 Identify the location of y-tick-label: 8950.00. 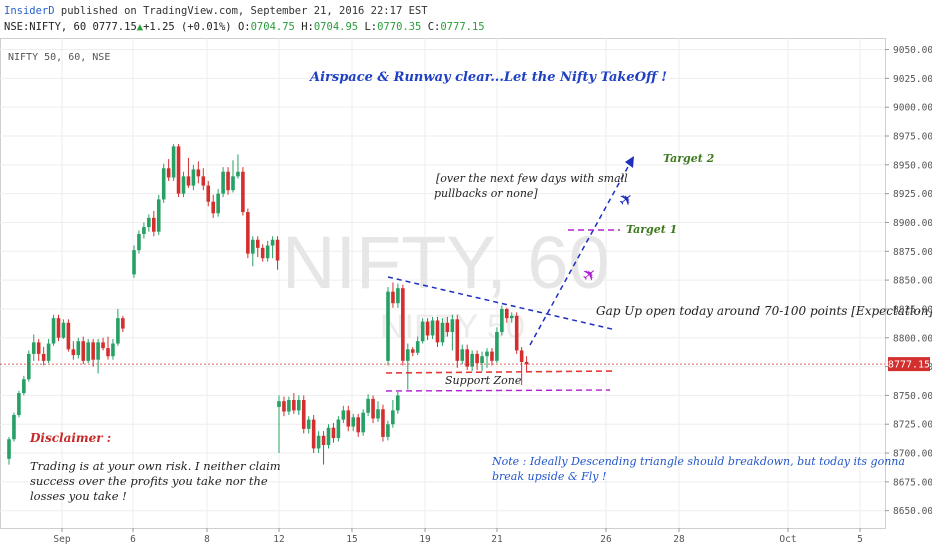
(912, 165).